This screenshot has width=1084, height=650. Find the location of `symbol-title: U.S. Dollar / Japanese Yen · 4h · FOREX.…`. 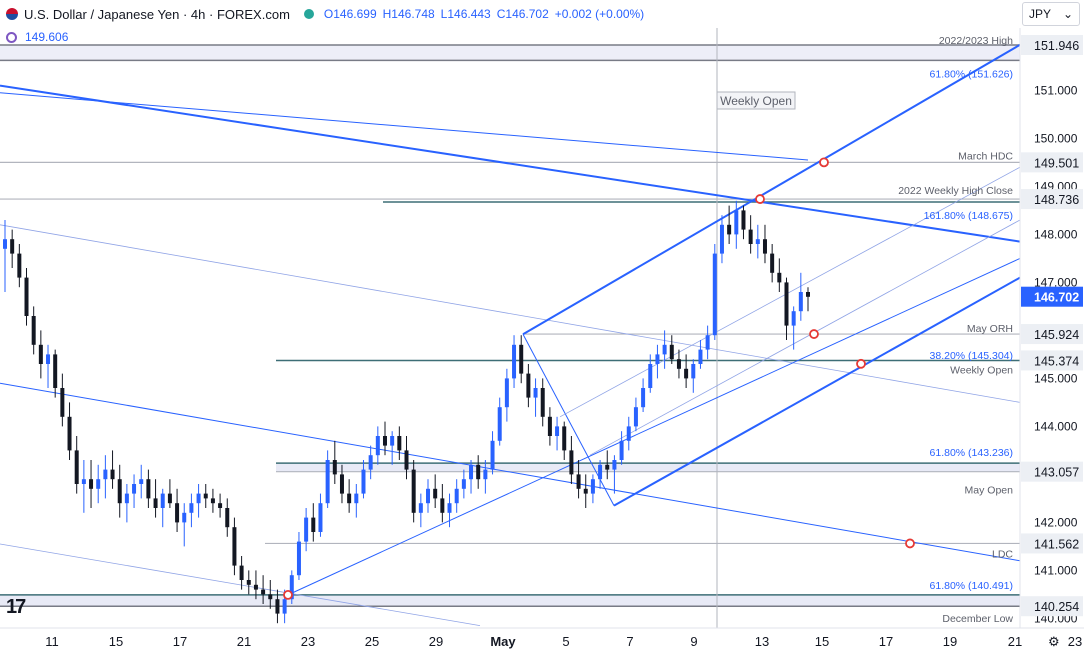

symbol-title: U.S. Dollar / Japanese Yen · 4h · FOREX.… is located at coordinates (157, 14).